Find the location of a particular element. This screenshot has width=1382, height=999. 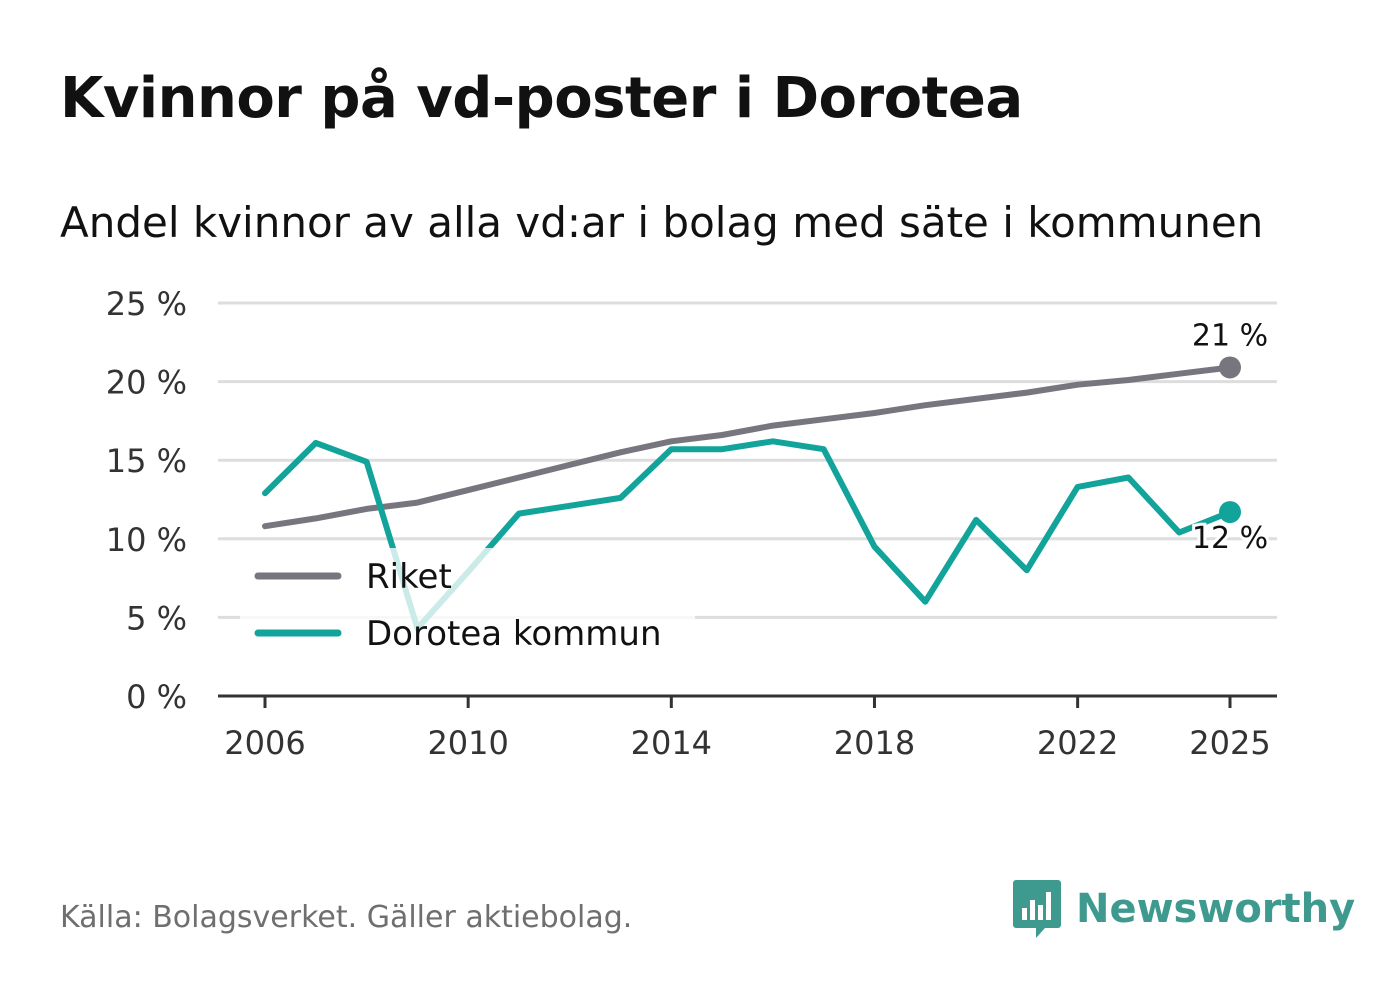

y-axis-tick-labels: 0 % 5 % 10 % 15 % 20 % 25 % is located at coordinates (146, 500).